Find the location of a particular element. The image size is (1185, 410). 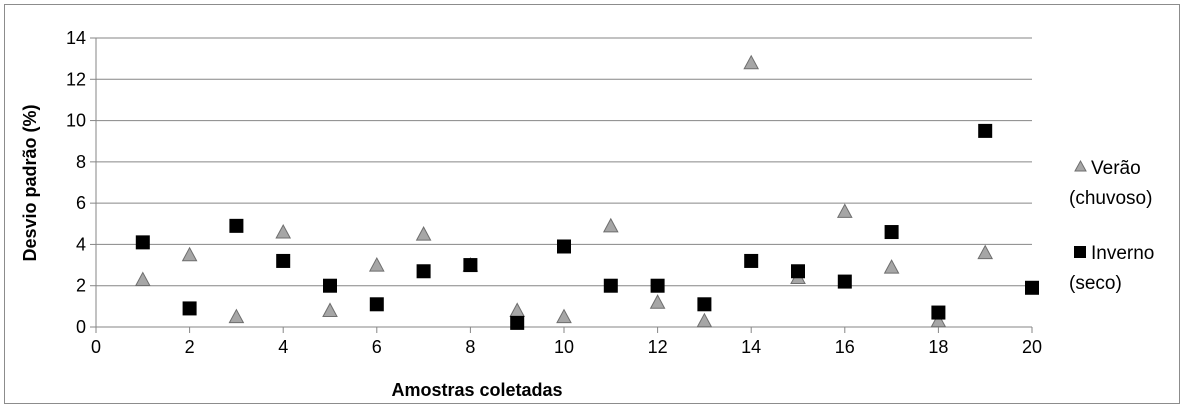

x-tick-labels: 0 2 4 6 8 10 12 14 16 18 20 is located at coordinates (566, 347).